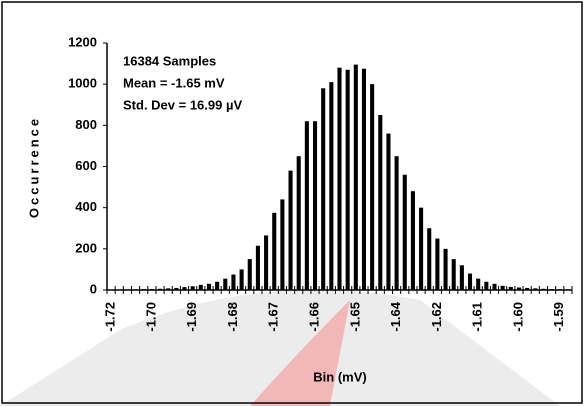  I want to click on x-tick-label: -1.66, so click(313, 317).